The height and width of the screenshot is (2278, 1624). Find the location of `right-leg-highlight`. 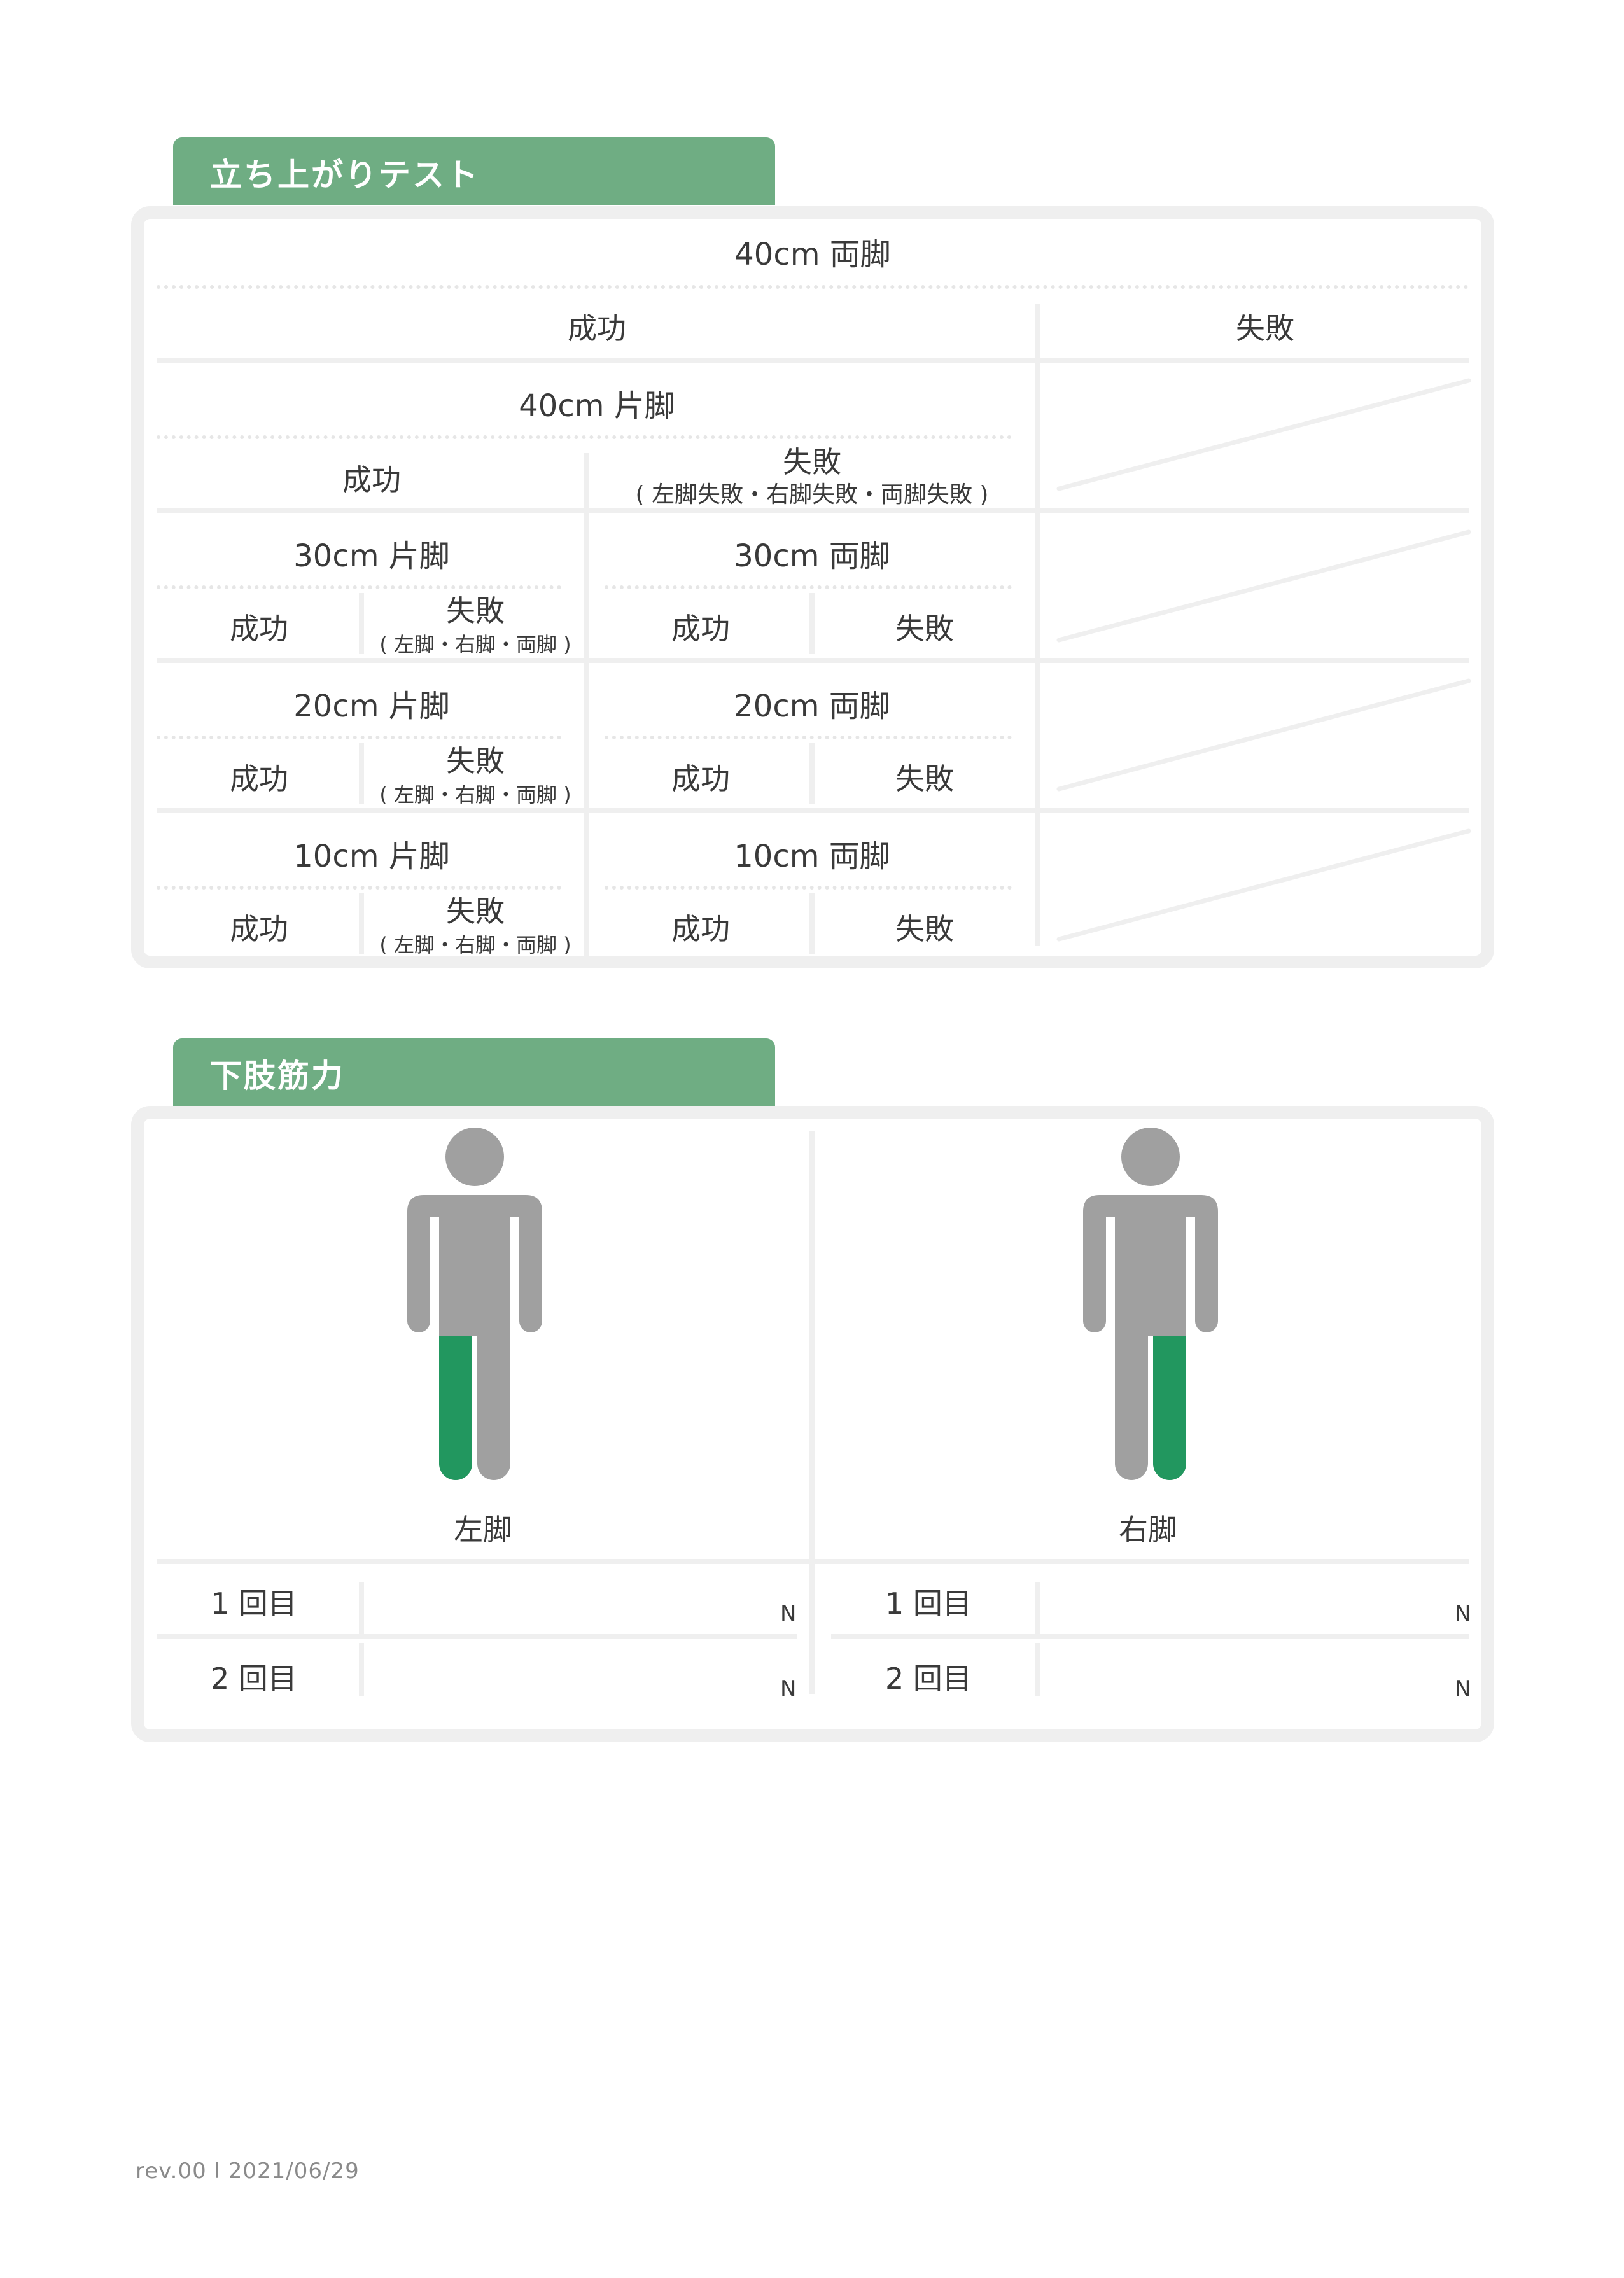

right-leg-highlight is located at coordinates (1169, 1408).